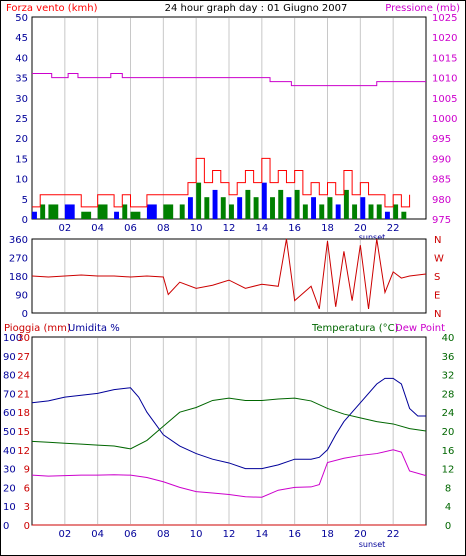 This screenshot has width=466, height=556. I want to click on panel1-x-tick-06: 06, so click(130, 228).